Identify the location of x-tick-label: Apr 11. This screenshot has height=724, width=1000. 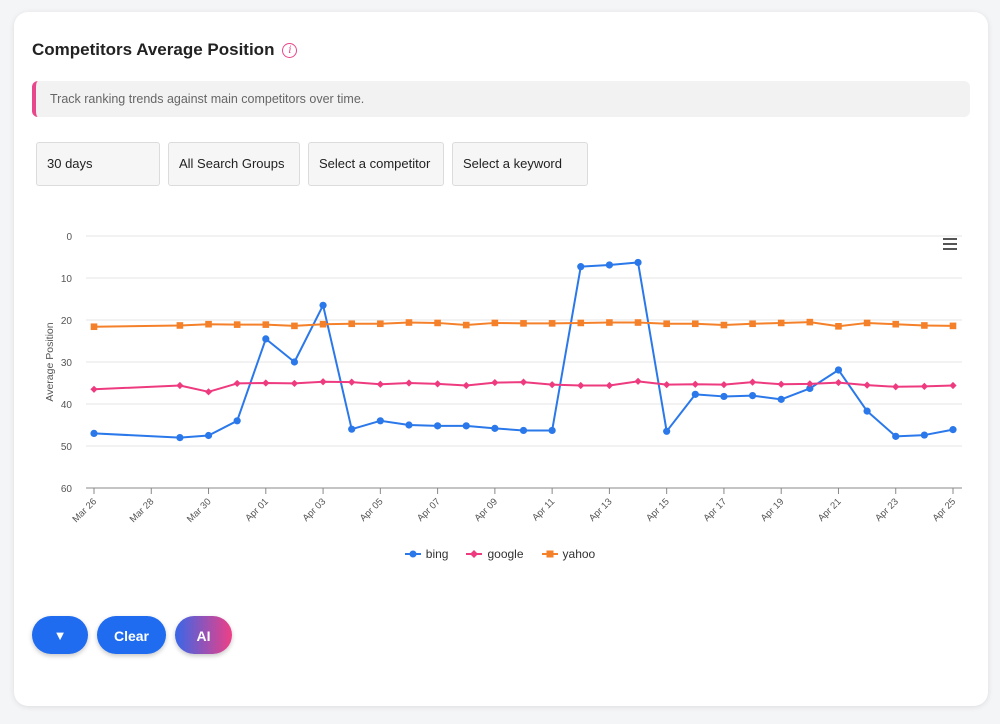
(543, 509).